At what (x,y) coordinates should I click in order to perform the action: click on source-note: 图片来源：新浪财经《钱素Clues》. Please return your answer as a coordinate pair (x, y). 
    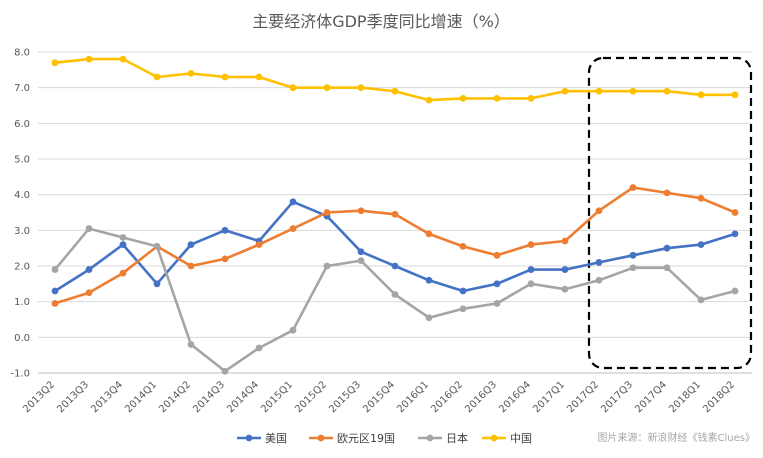
    Looking at the image, I should click on (676, 437).